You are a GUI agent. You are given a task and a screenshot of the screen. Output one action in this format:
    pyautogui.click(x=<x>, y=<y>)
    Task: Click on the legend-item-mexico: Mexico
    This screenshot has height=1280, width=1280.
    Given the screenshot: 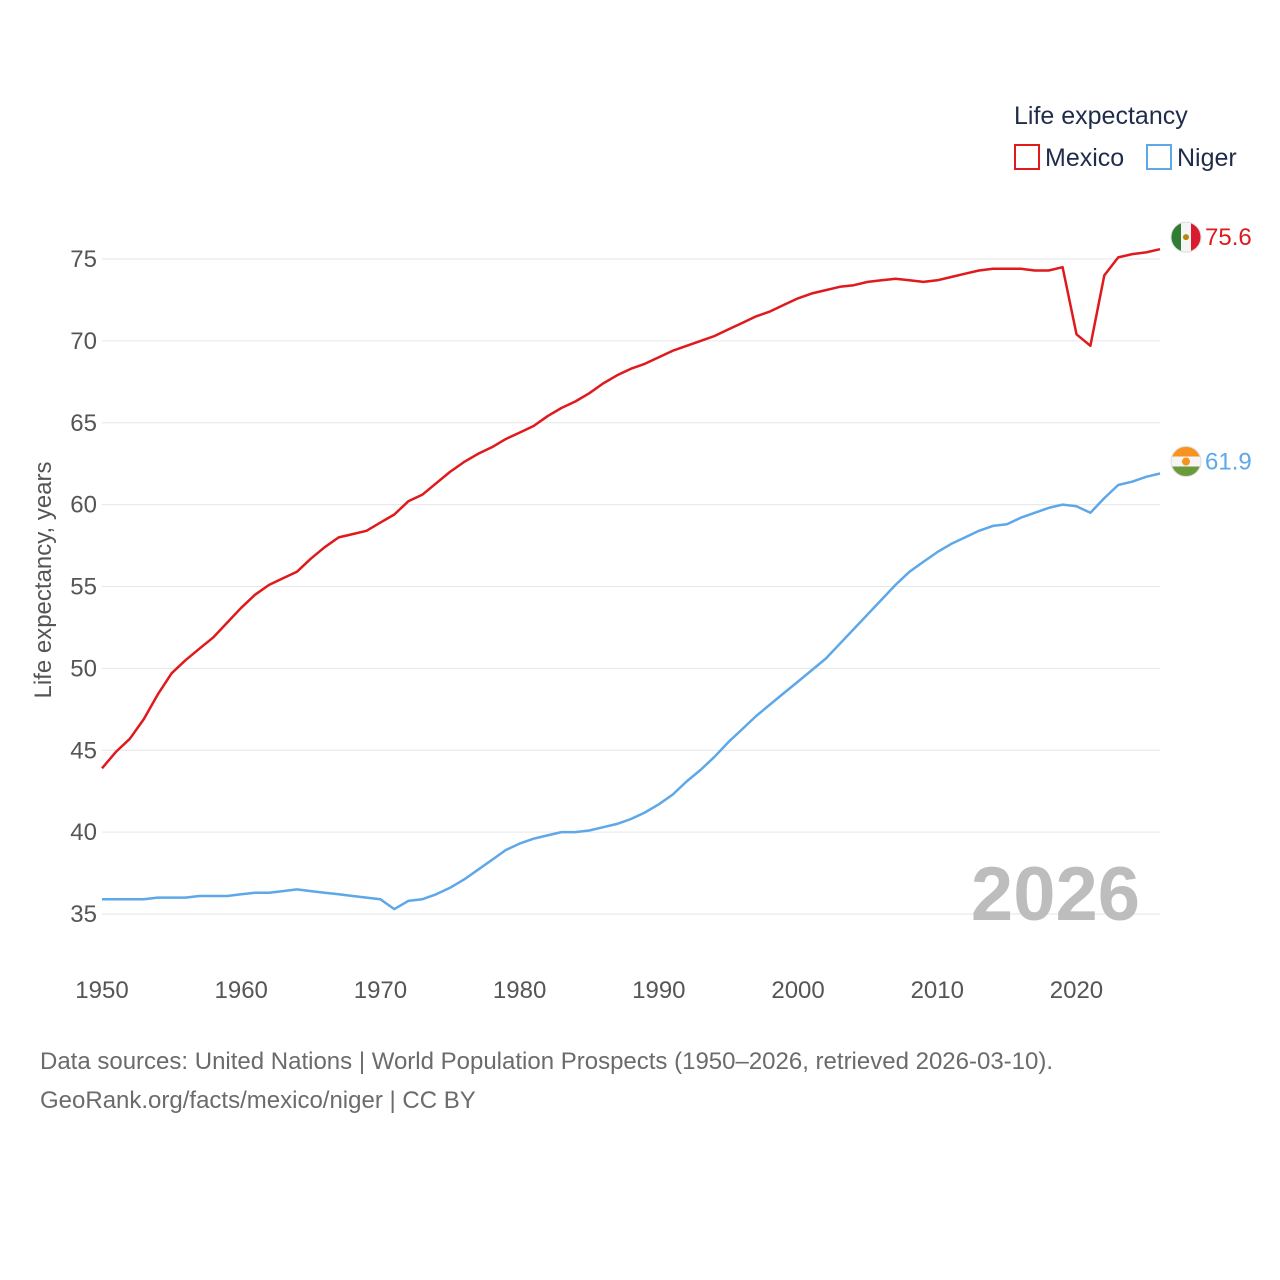 What is the action you would take?
    pyautogui.click(x=1069, y=158)
    